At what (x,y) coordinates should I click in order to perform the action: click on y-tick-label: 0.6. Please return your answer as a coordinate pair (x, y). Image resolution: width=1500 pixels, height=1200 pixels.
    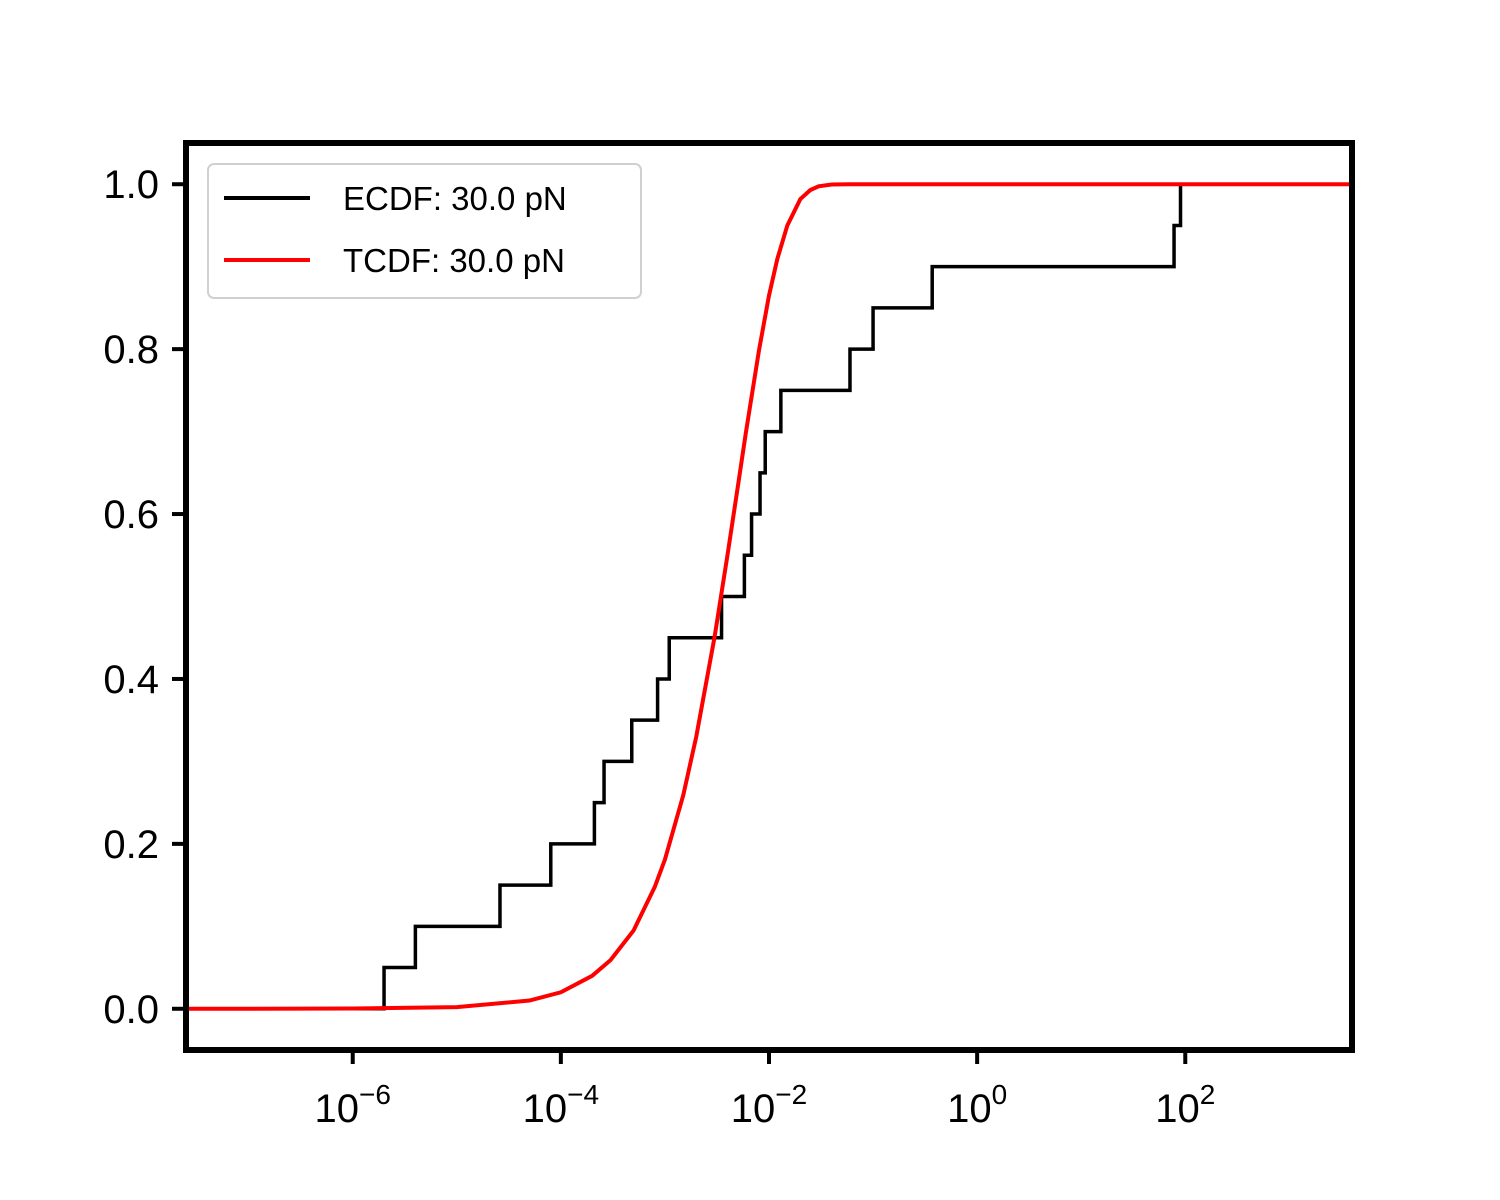
    Looking at the image, I should click on (131, 515).